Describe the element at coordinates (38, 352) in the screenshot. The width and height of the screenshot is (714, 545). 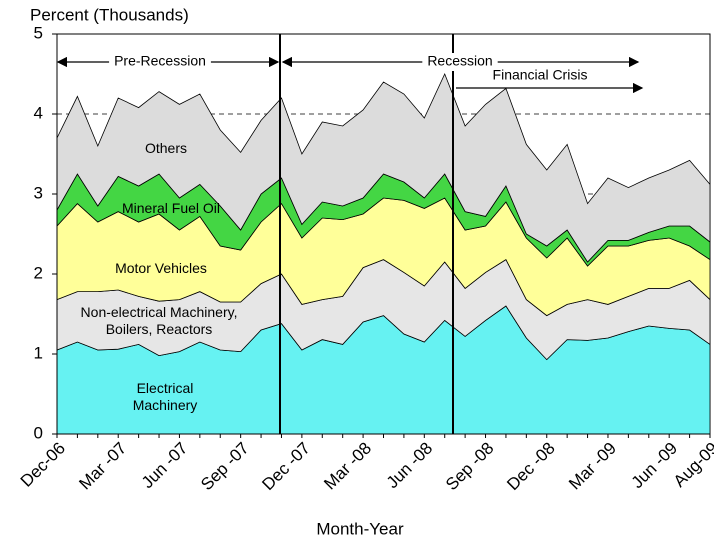
I see `y-tick-label: 1` at that location.